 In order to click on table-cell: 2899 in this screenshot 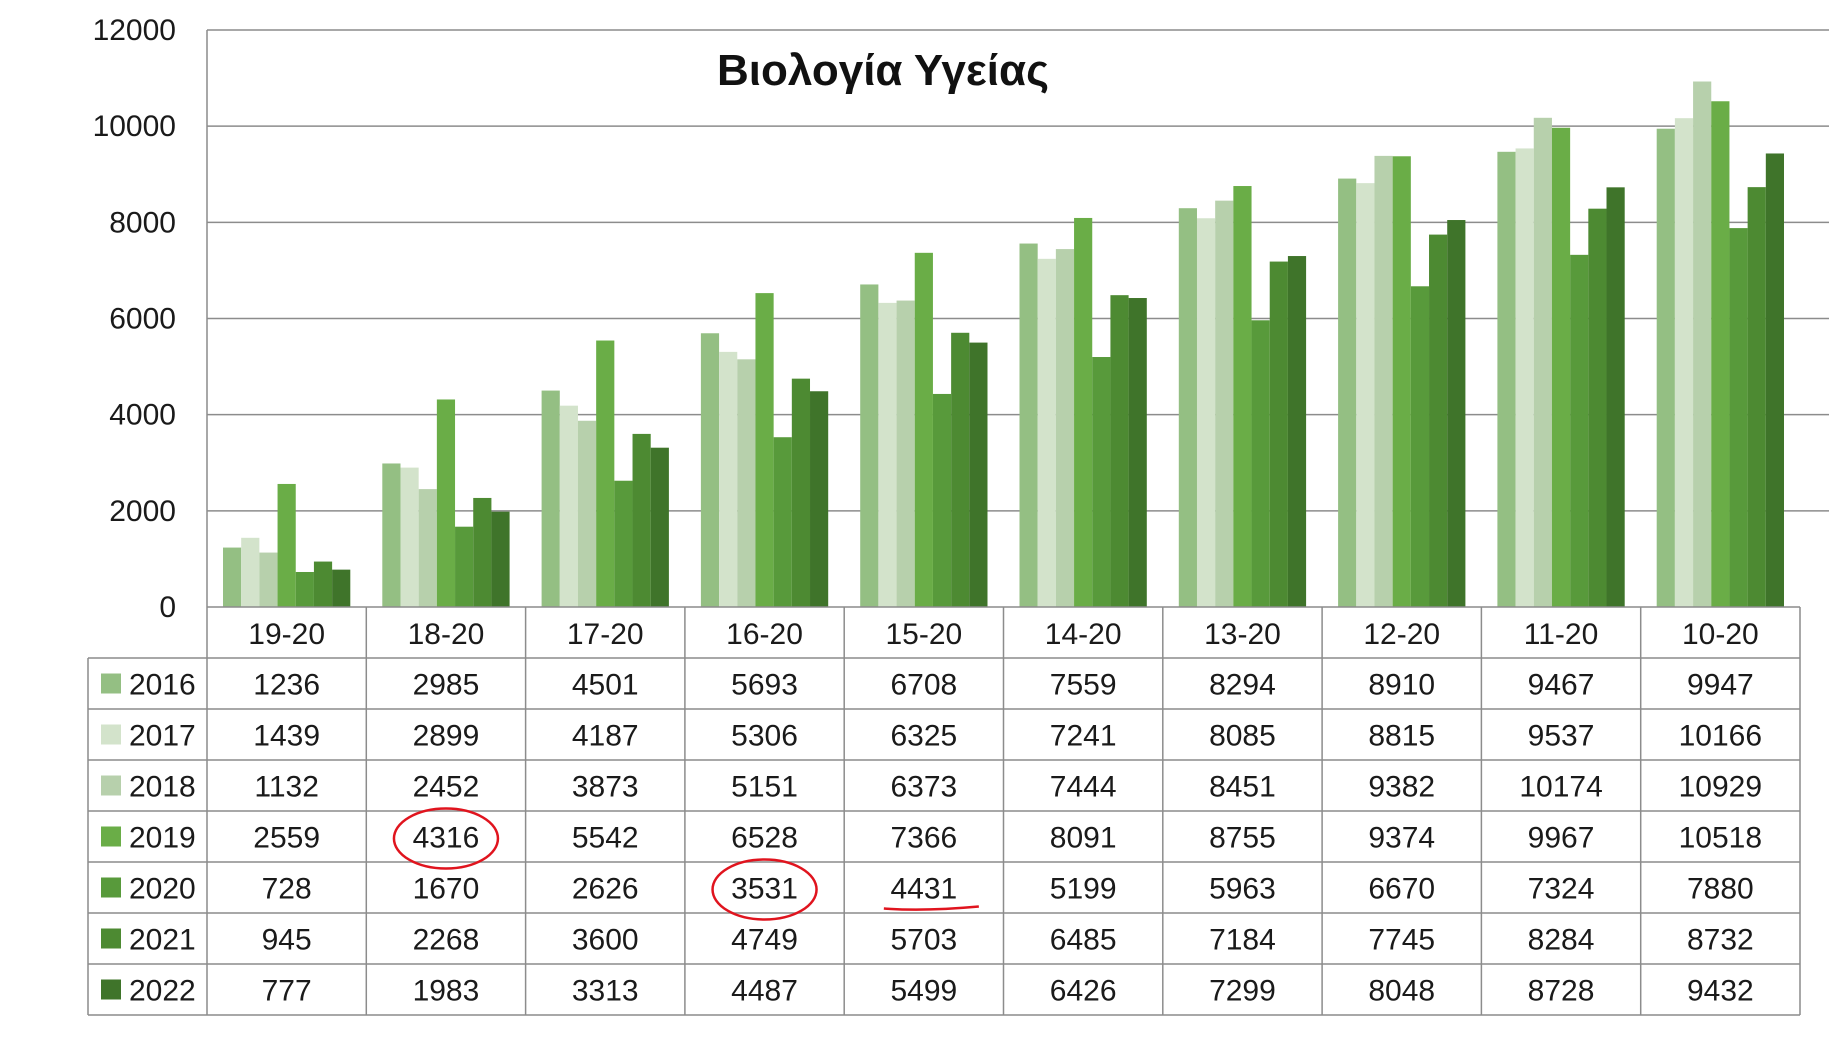, I will do `click(446, 736)`.